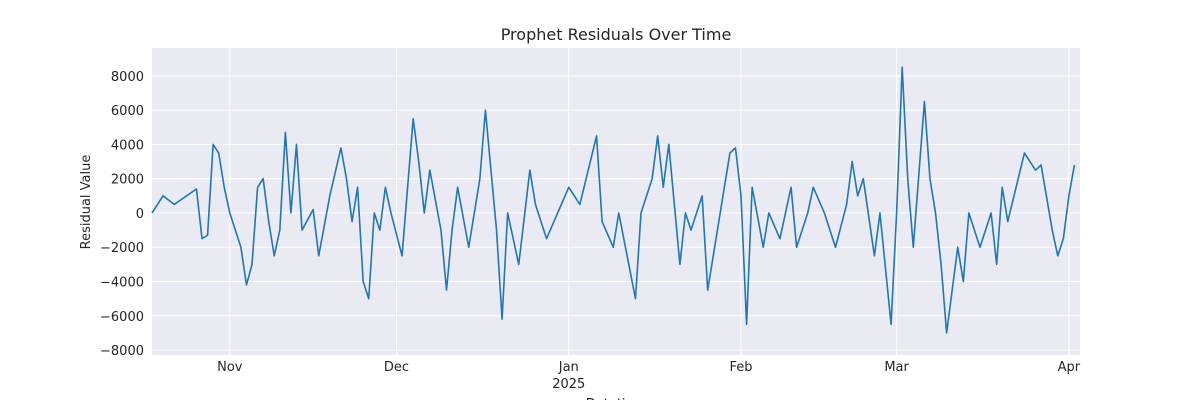  Describe the element at coordinates (1069, 367) in the screenshot. I see `x-tick-label: Apr` at that location.